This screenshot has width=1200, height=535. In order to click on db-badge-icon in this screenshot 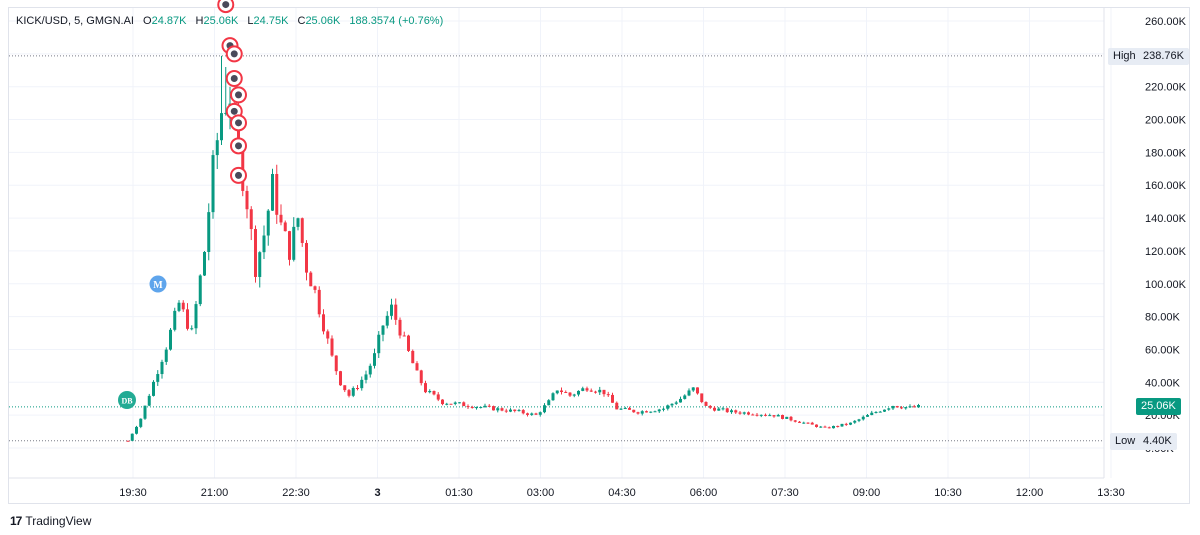, I will do `click(127, 400)`.